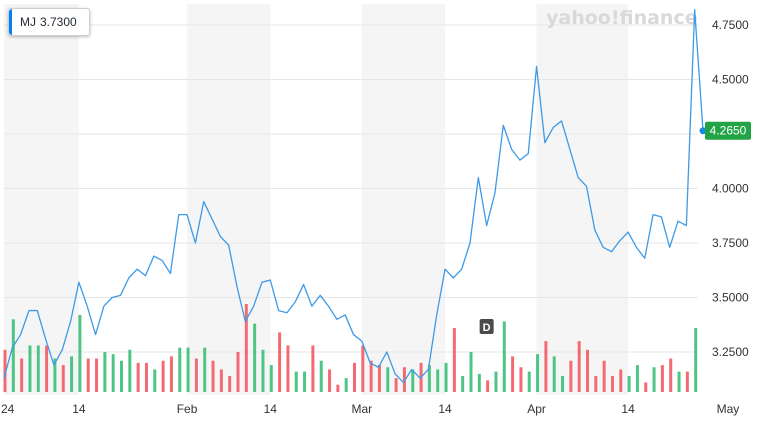 The image size is (760, 424). I want to click on current-price-tag: 4.2650, so click(728, 130).